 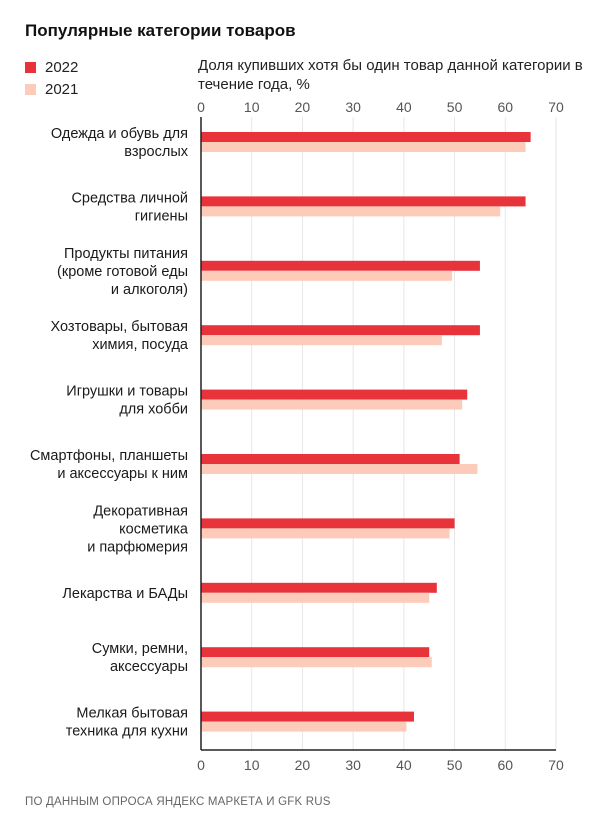 I want to click on x-tick-label-top: 10, so click(x=252, y=107).